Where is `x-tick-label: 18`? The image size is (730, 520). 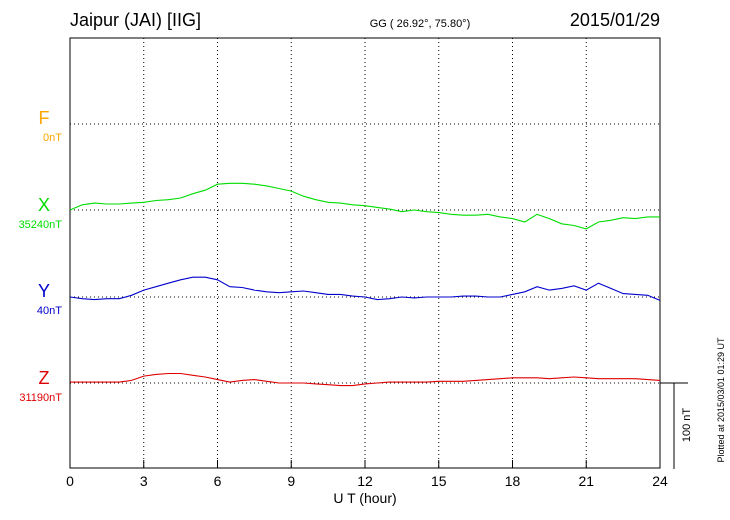
x-tick-label: 18 is located at coordinates (513, 481).